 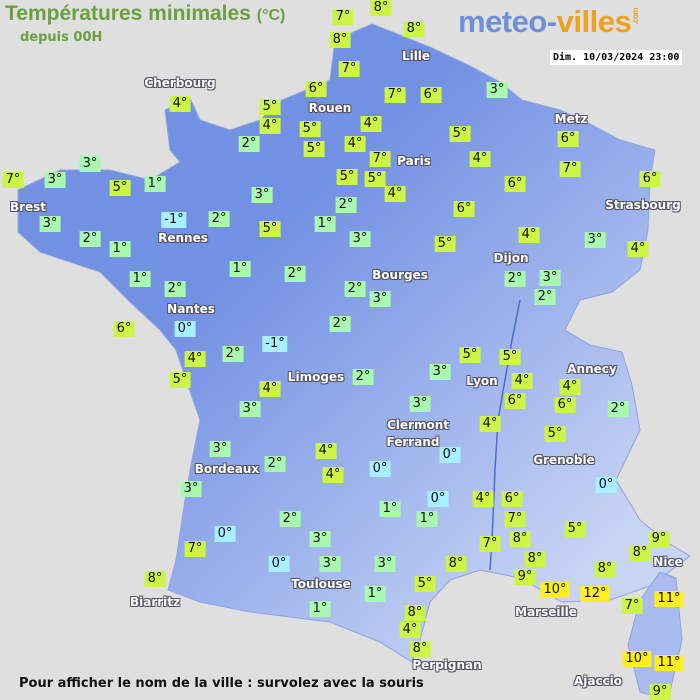 What do you see at coordinates (669, 663) in the screenshot?
I see `temperature-label: 11°` at bounding box center [669, 663].